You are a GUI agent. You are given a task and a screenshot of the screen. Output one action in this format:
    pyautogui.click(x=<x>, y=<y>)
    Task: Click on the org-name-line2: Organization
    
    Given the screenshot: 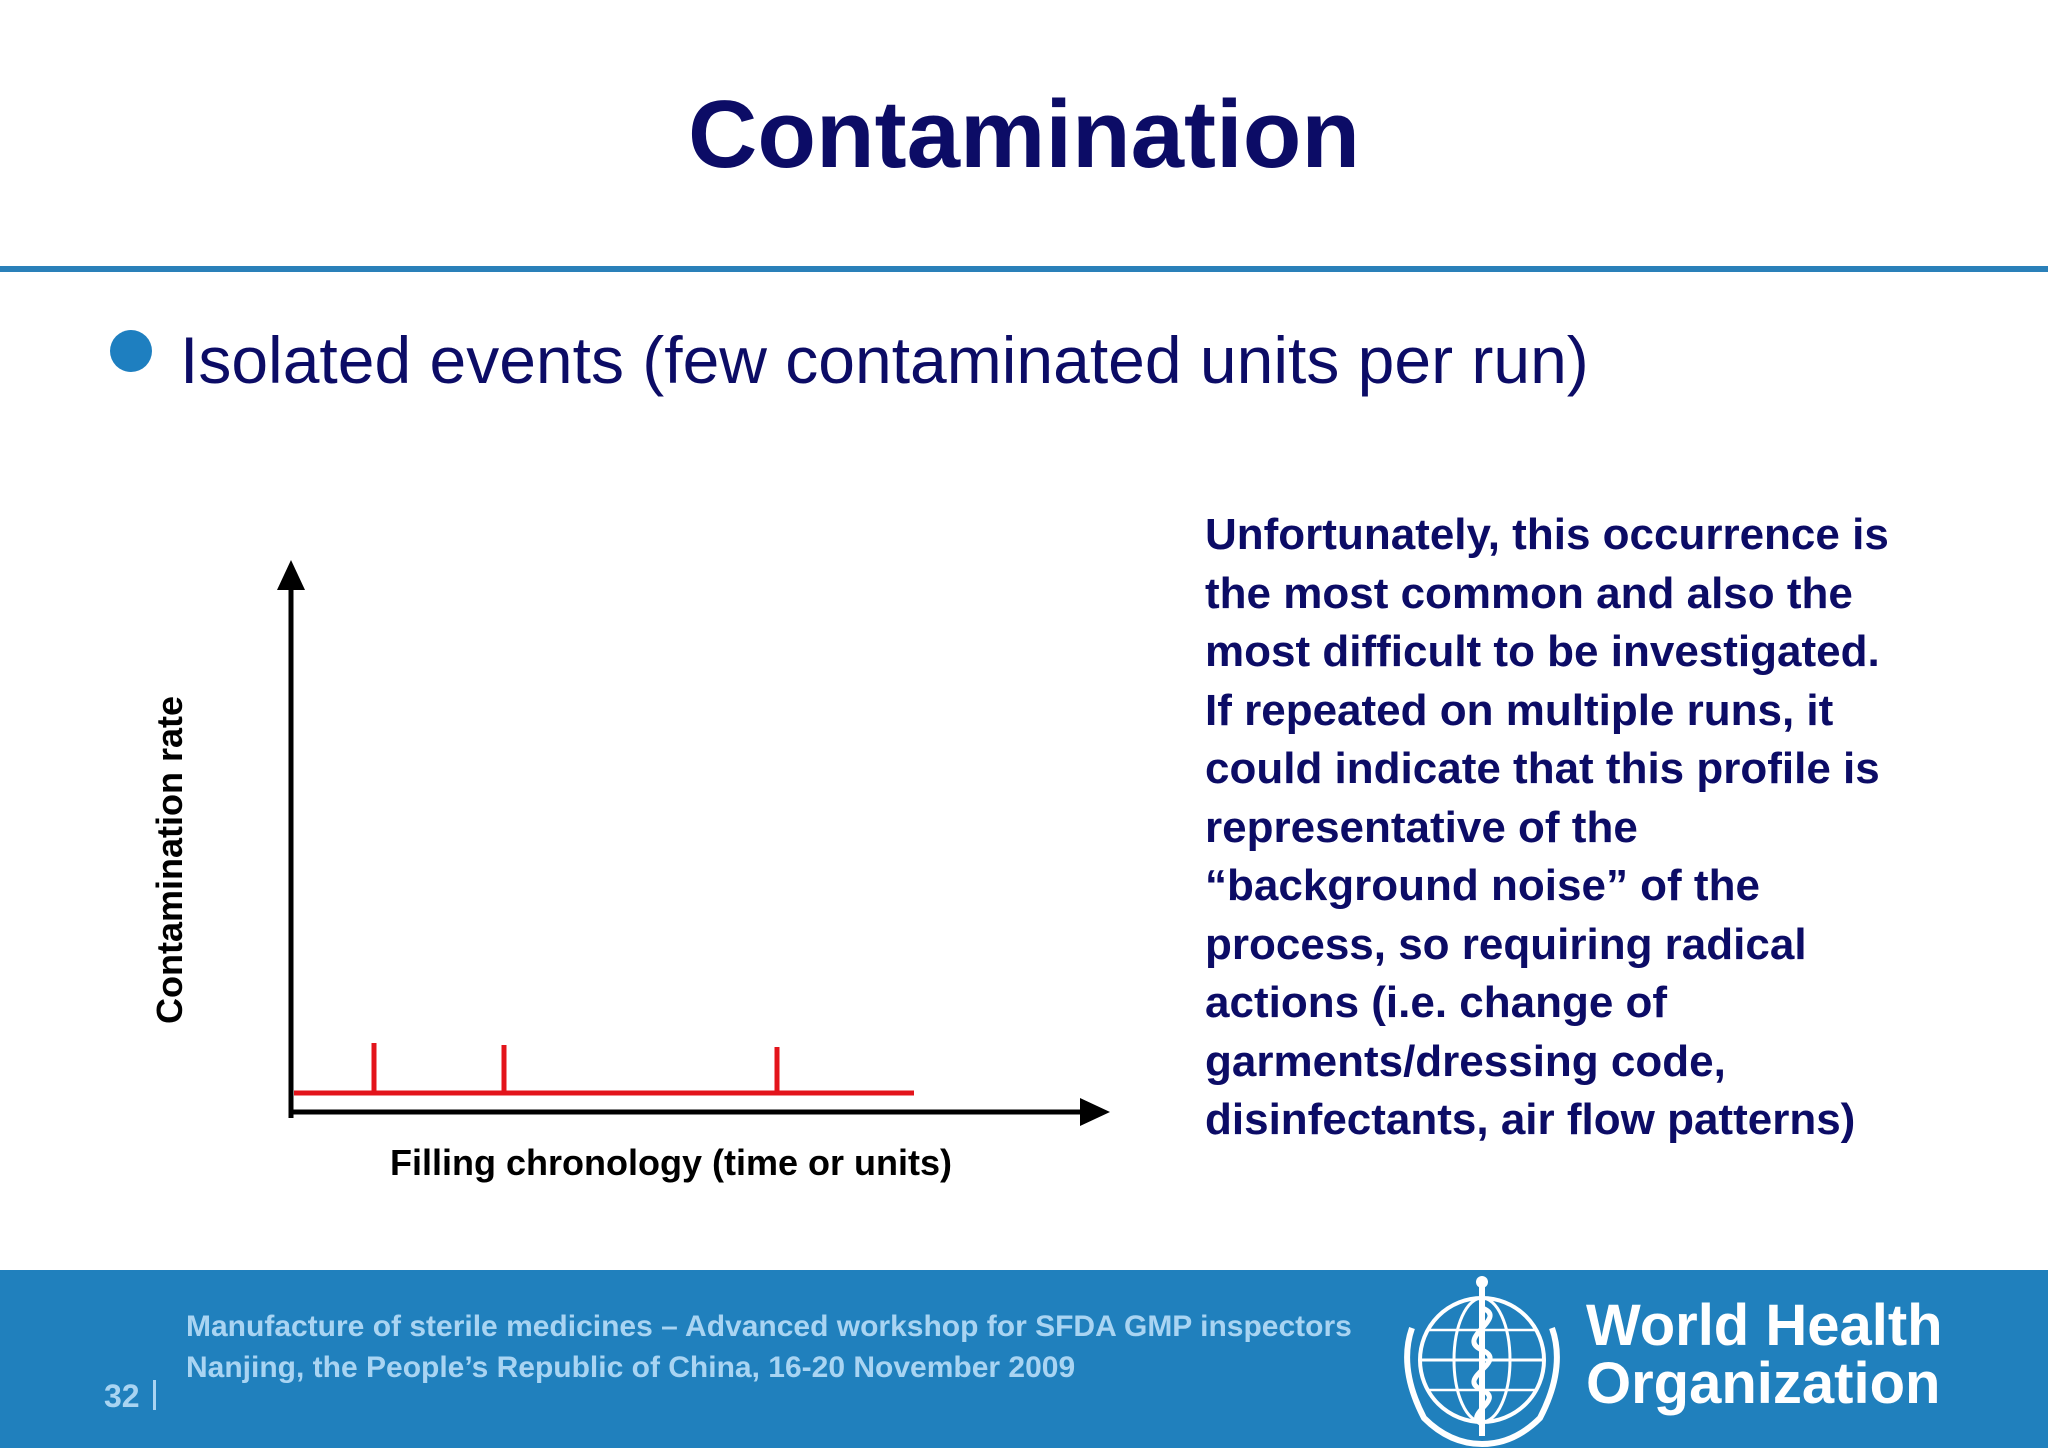 What is the action you would take?
    pyautogui.click(x=1763, y=1383)
    